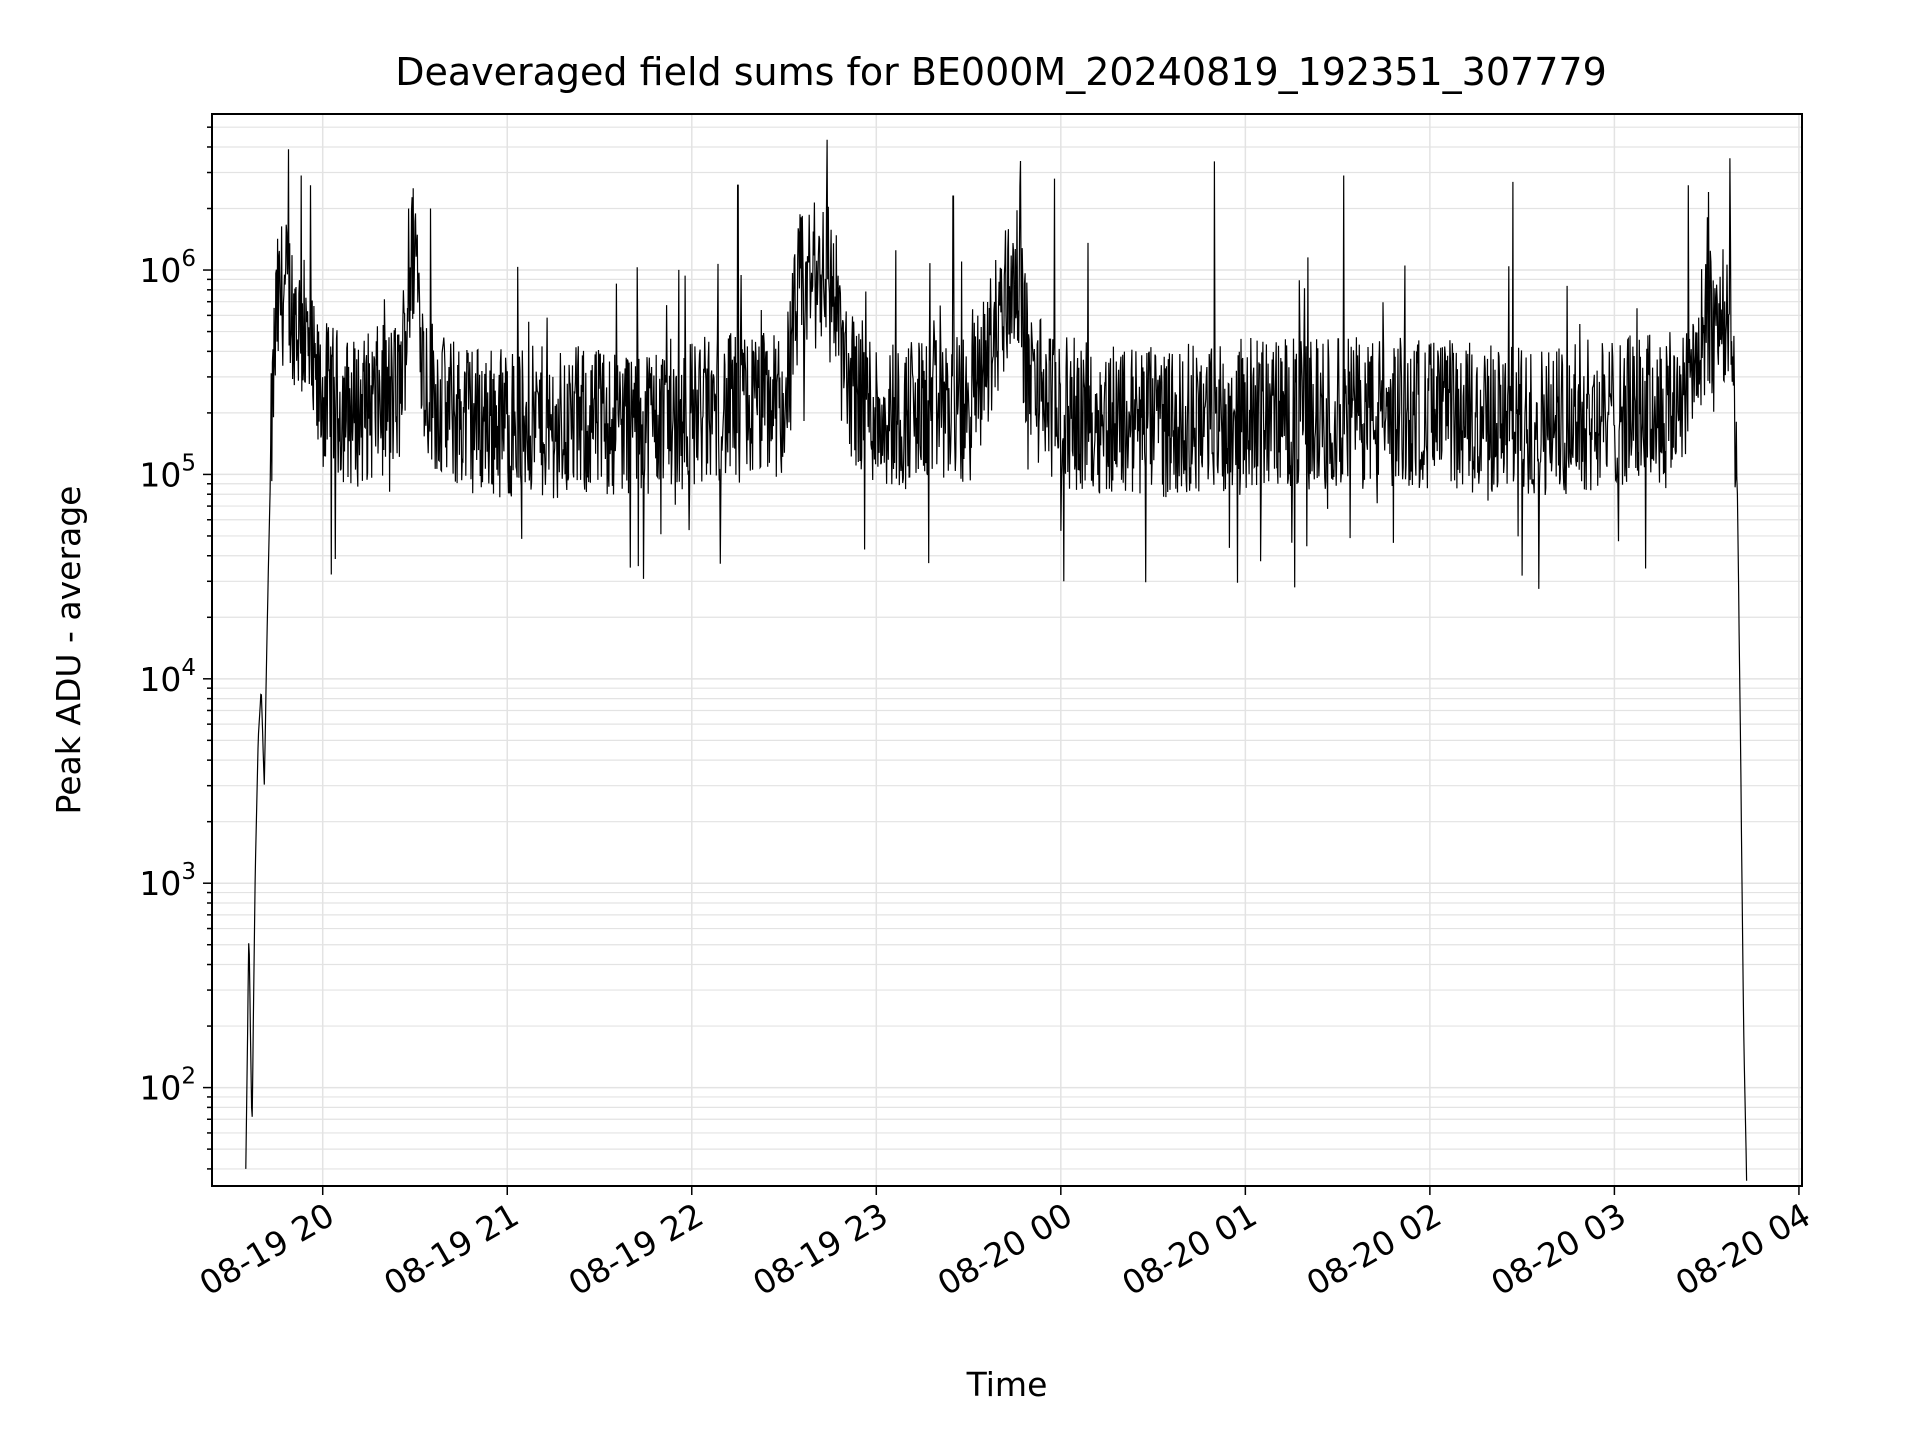 The image size is (1920, 1440). What do you see at coordinates (1743, 1249) in the screenshot?
I see `x-tick-label: 08-20 04` at bounding box center [1743, 1249].